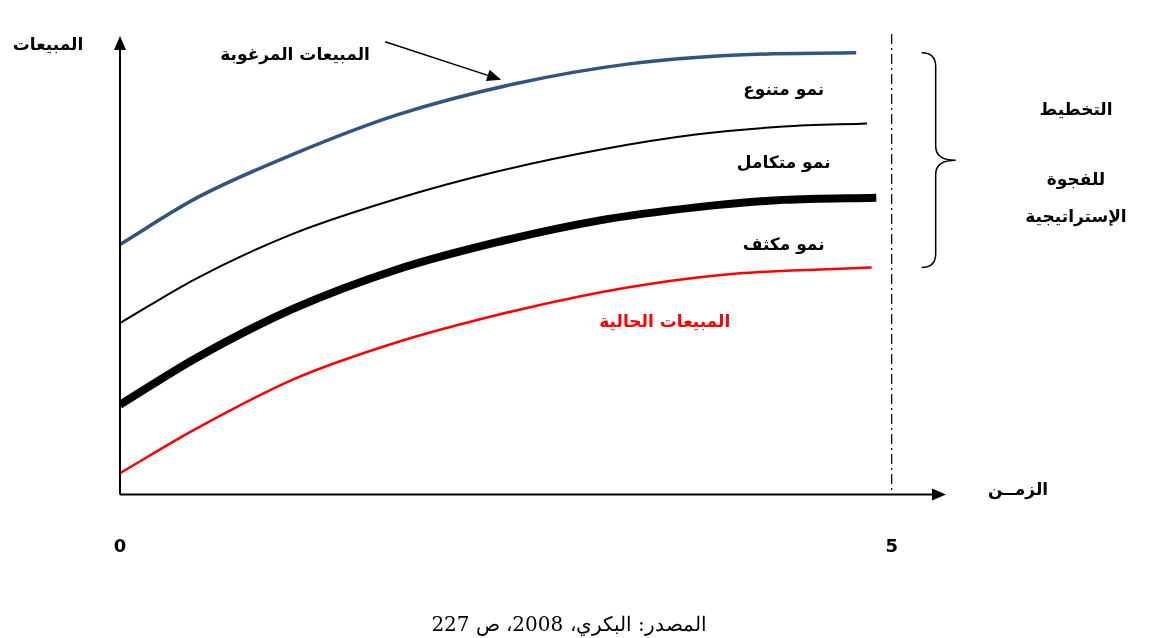  What do you see at coordinates (891, 545) in the screenshot?
I see `x-tick-label: 5` at bounding box center [891, 545].